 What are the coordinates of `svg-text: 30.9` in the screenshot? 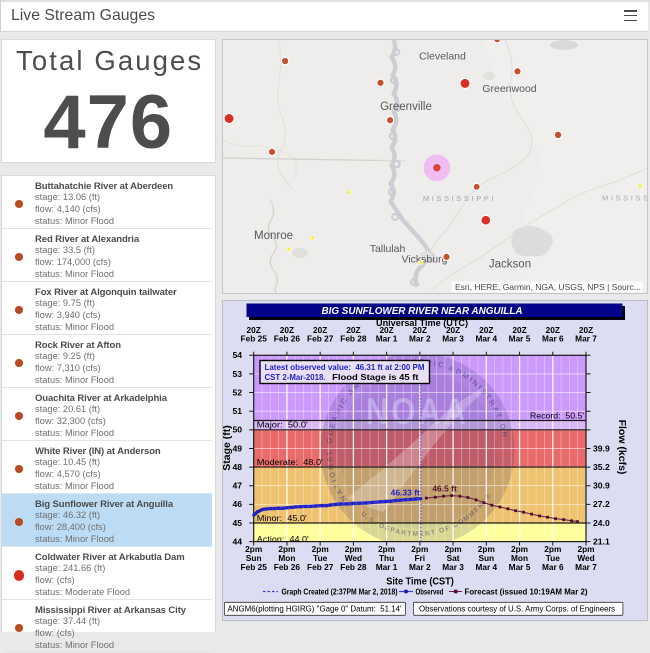 It's located at (601, 486).